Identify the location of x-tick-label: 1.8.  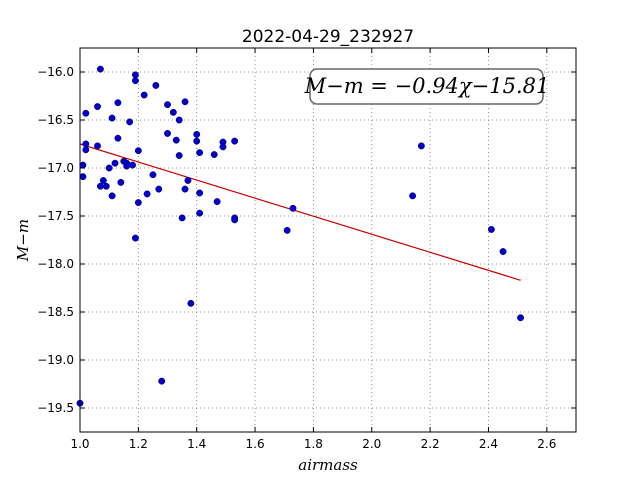
(313, 444).